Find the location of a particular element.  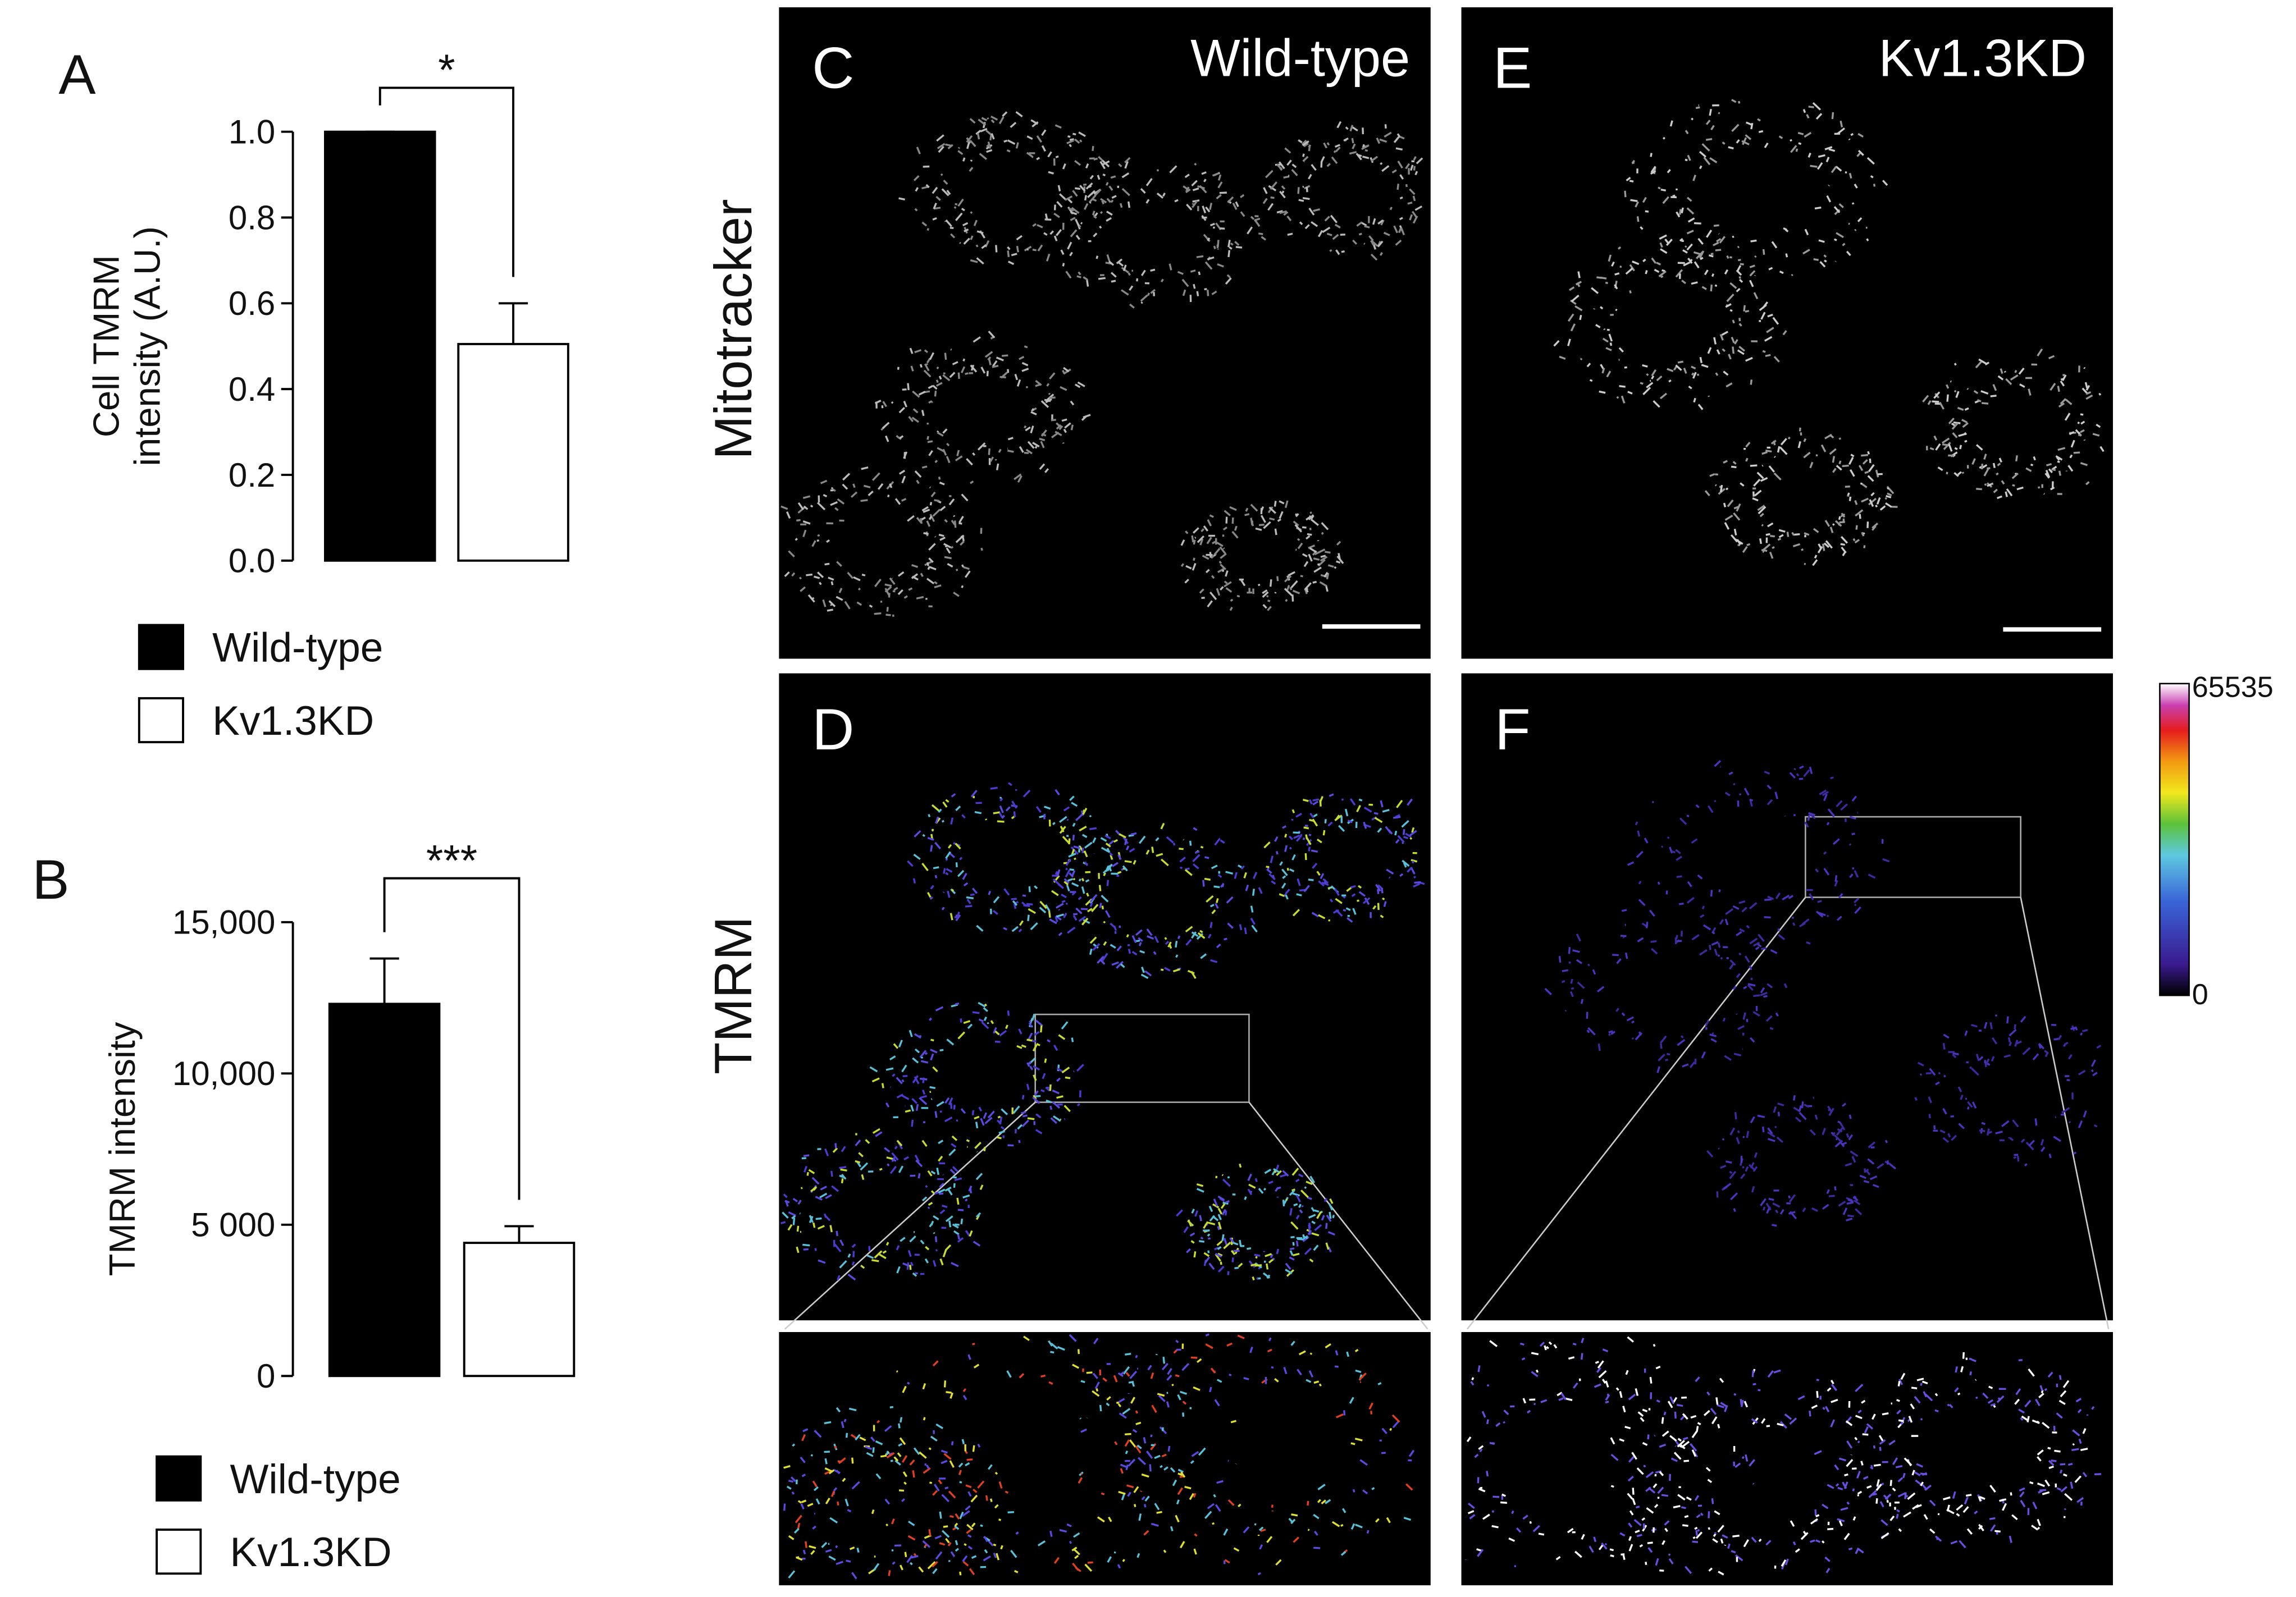

zoom-line is located at coordinates (910, 1216).